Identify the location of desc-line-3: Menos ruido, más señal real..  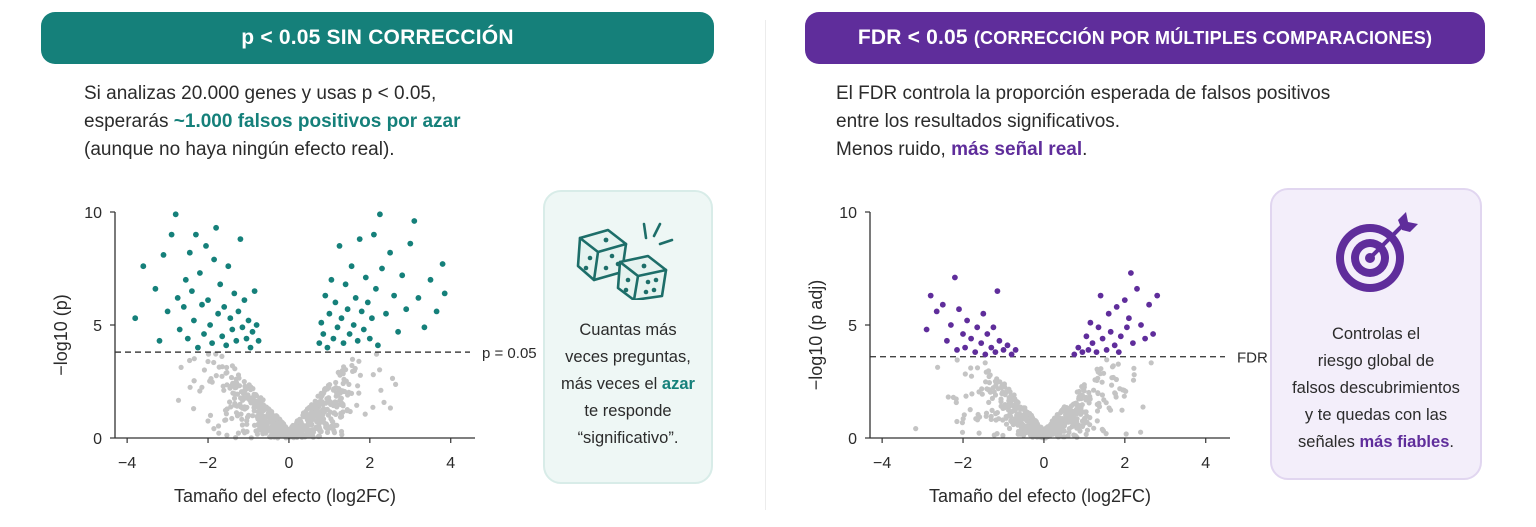
(1116, 150).